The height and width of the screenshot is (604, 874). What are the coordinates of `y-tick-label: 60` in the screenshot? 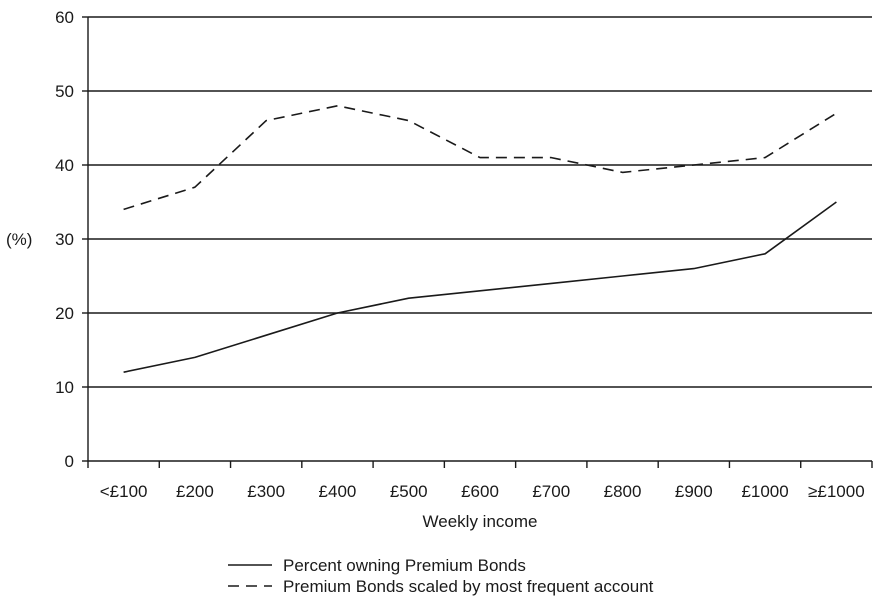 It's located at (64, 17).